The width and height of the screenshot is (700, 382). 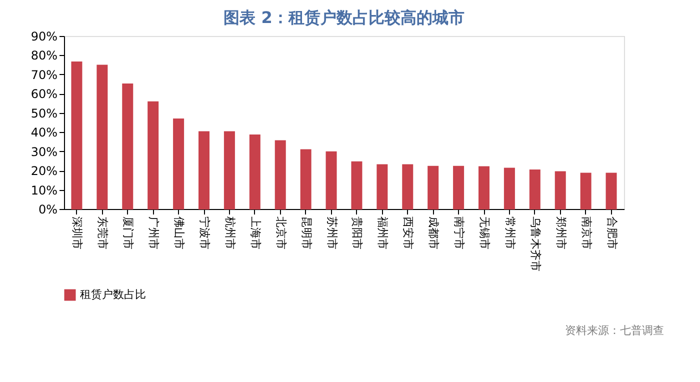 I want to click on chart-title: 图表 2：租赁户数占比较高的城市, so click(x=344, y=17).